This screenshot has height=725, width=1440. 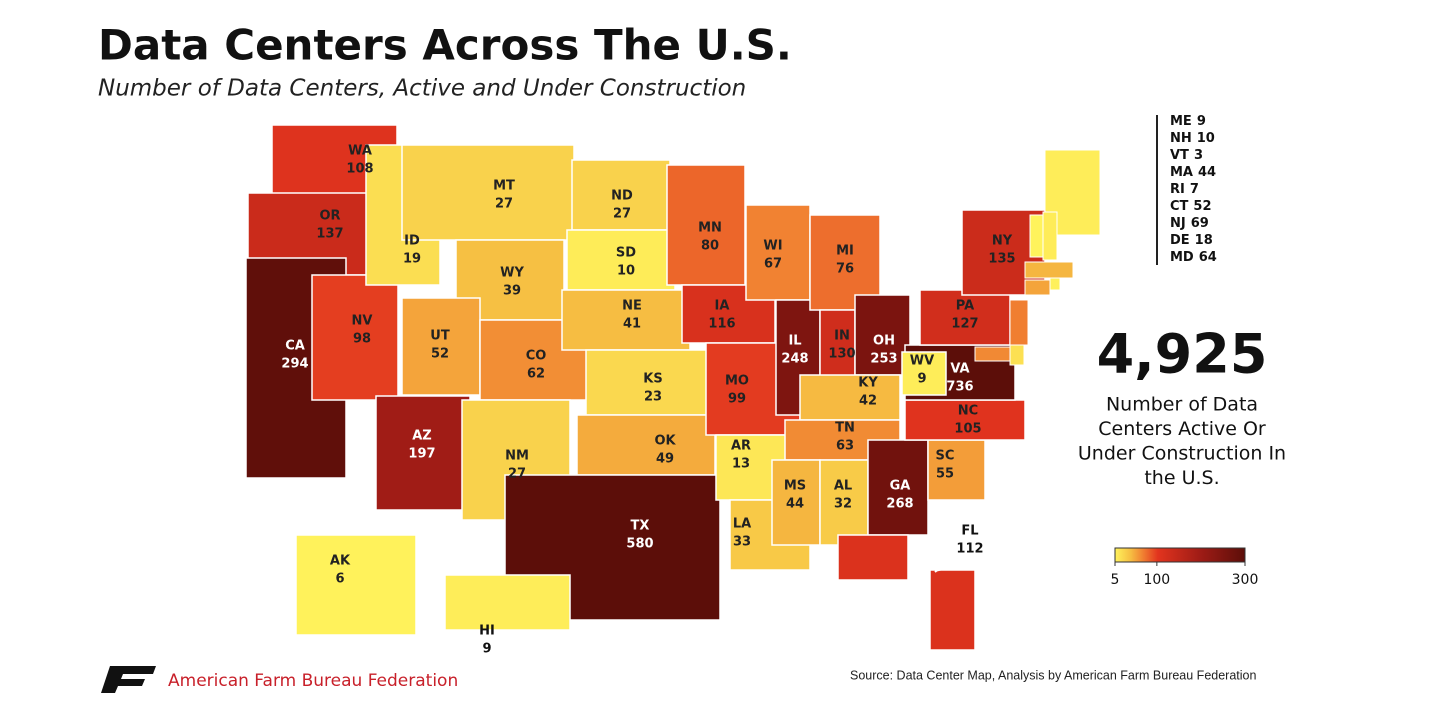 What do you see at coordinates (1156, 580) in the screenshot?
I see `legend-tick-label: 100` at bounding box center [1156, 580].